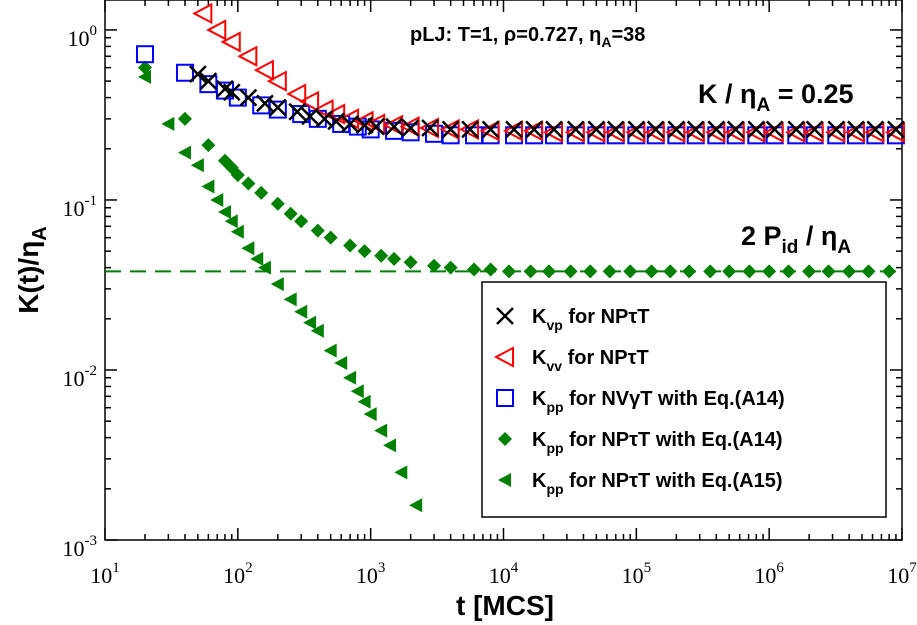 The height and width of the screenshot is (625, 917). I want to click on x-tick-label: 10¹, so click(105, 574).